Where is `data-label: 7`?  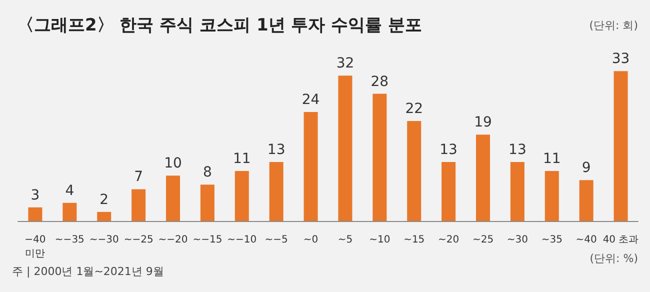
data-label: 7 is located at coordinates (139, 177).